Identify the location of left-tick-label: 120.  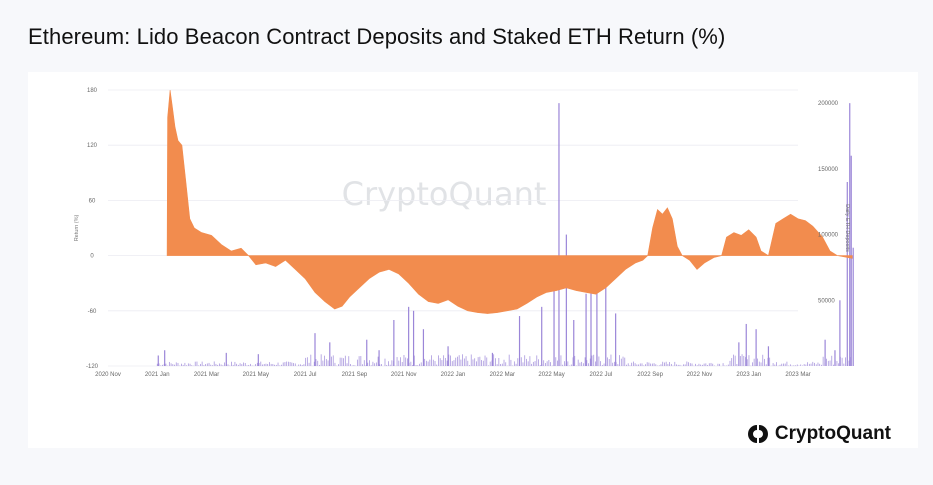
(92, 146).